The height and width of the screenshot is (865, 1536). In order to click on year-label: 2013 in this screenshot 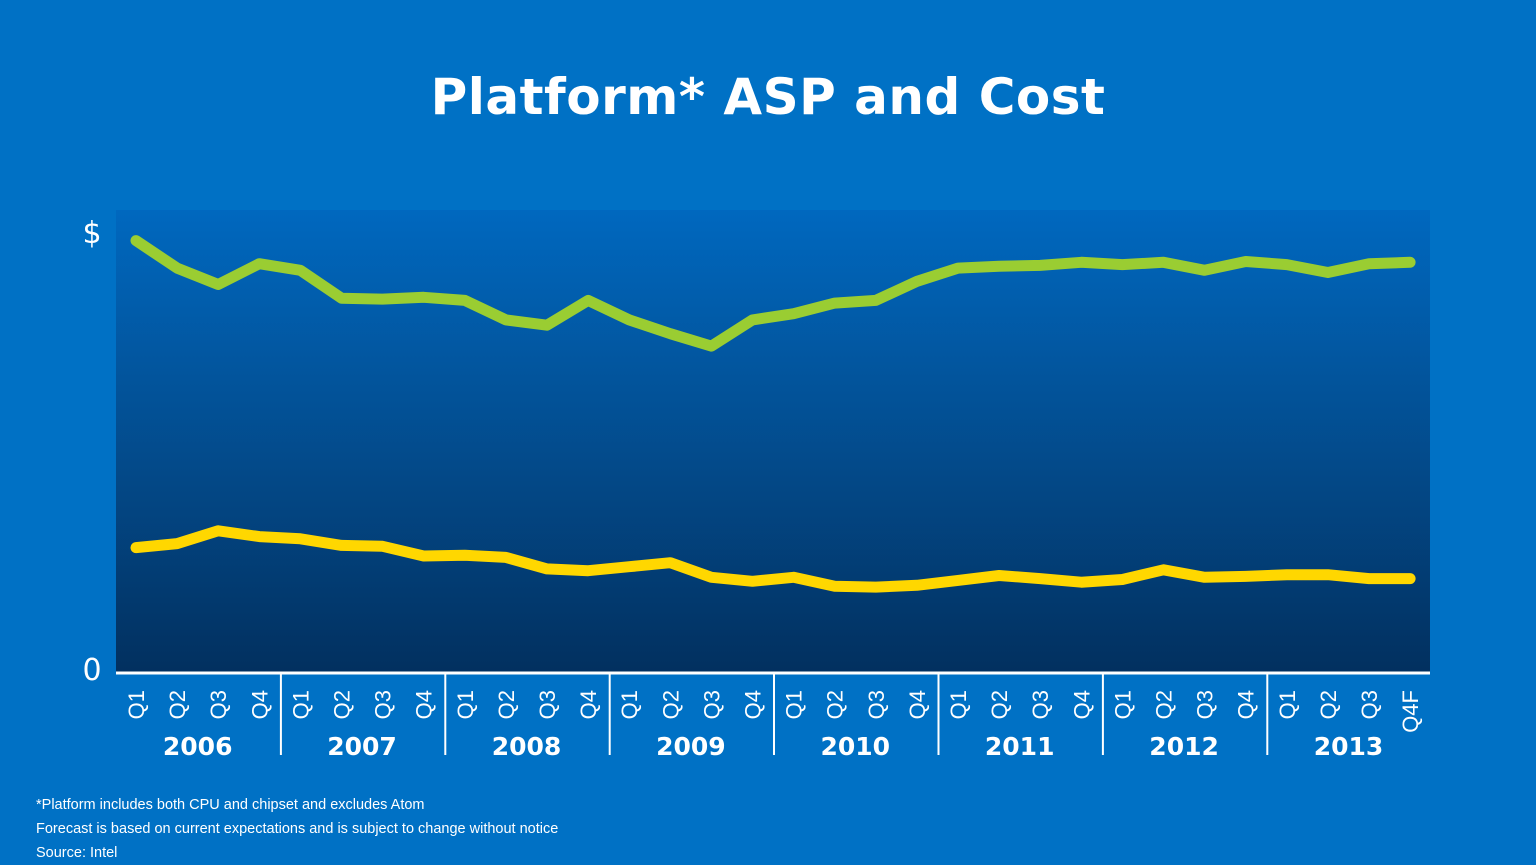, I will do `click(1349, 746)`.